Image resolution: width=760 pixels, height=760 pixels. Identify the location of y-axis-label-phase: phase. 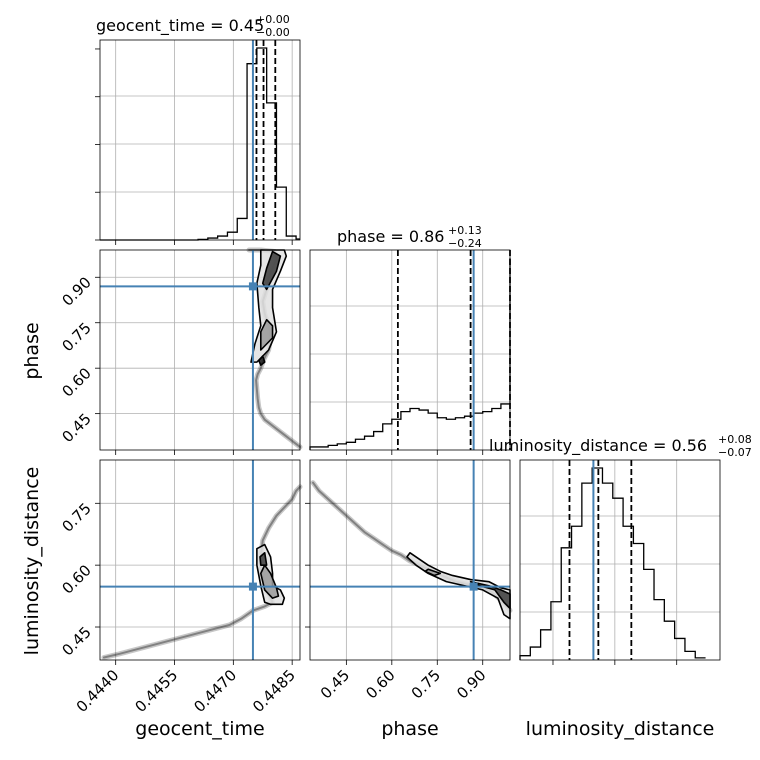
(32, 350).